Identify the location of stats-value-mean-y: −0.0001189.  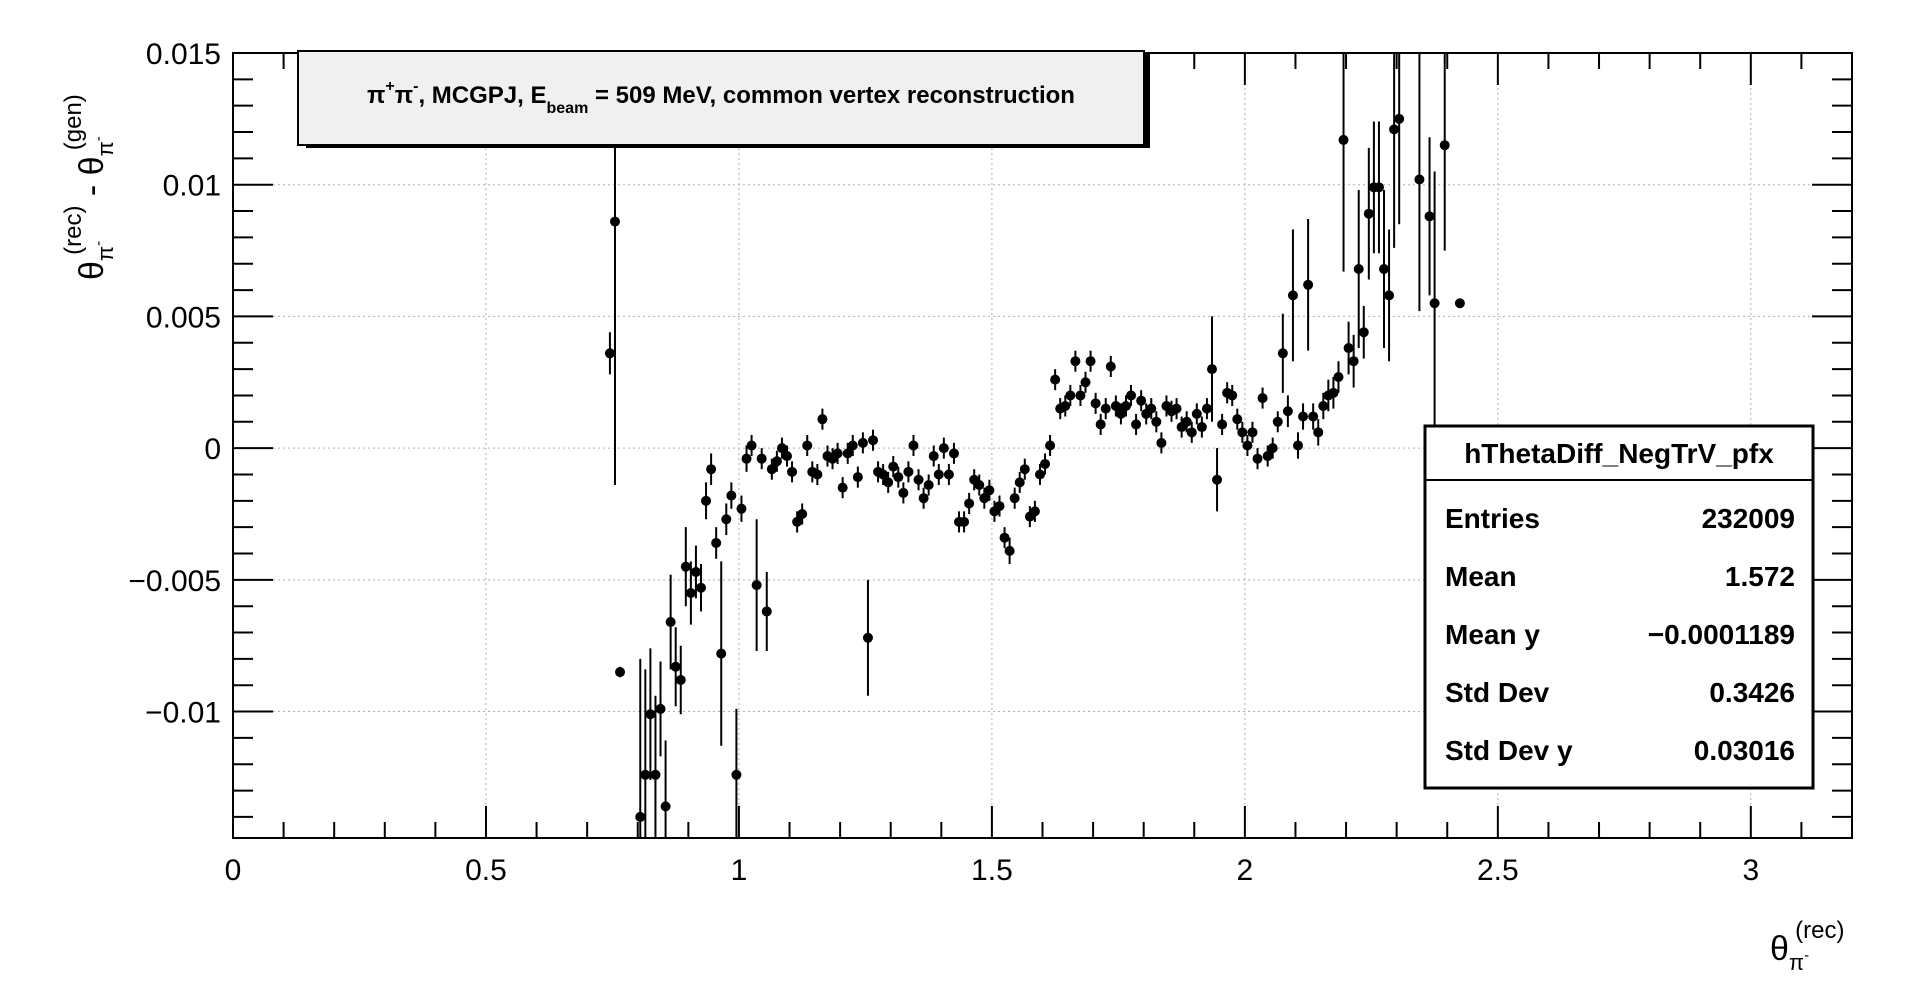
(1721, 634).